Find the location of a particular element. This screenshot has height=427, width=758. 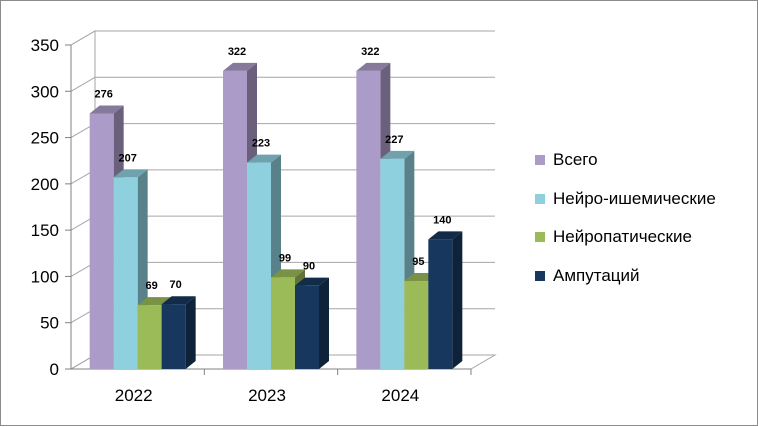

data-label: 70 is located at coordinates (176, 285).